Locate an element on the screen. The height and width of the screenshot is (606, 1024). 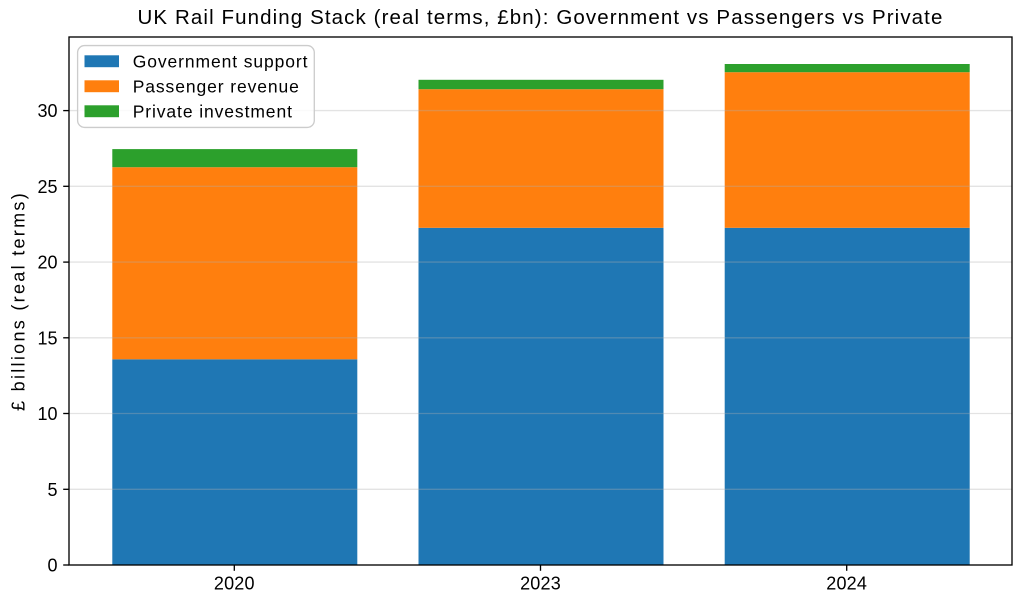
svg-text: 2020 is located at coordinates (234, 583).